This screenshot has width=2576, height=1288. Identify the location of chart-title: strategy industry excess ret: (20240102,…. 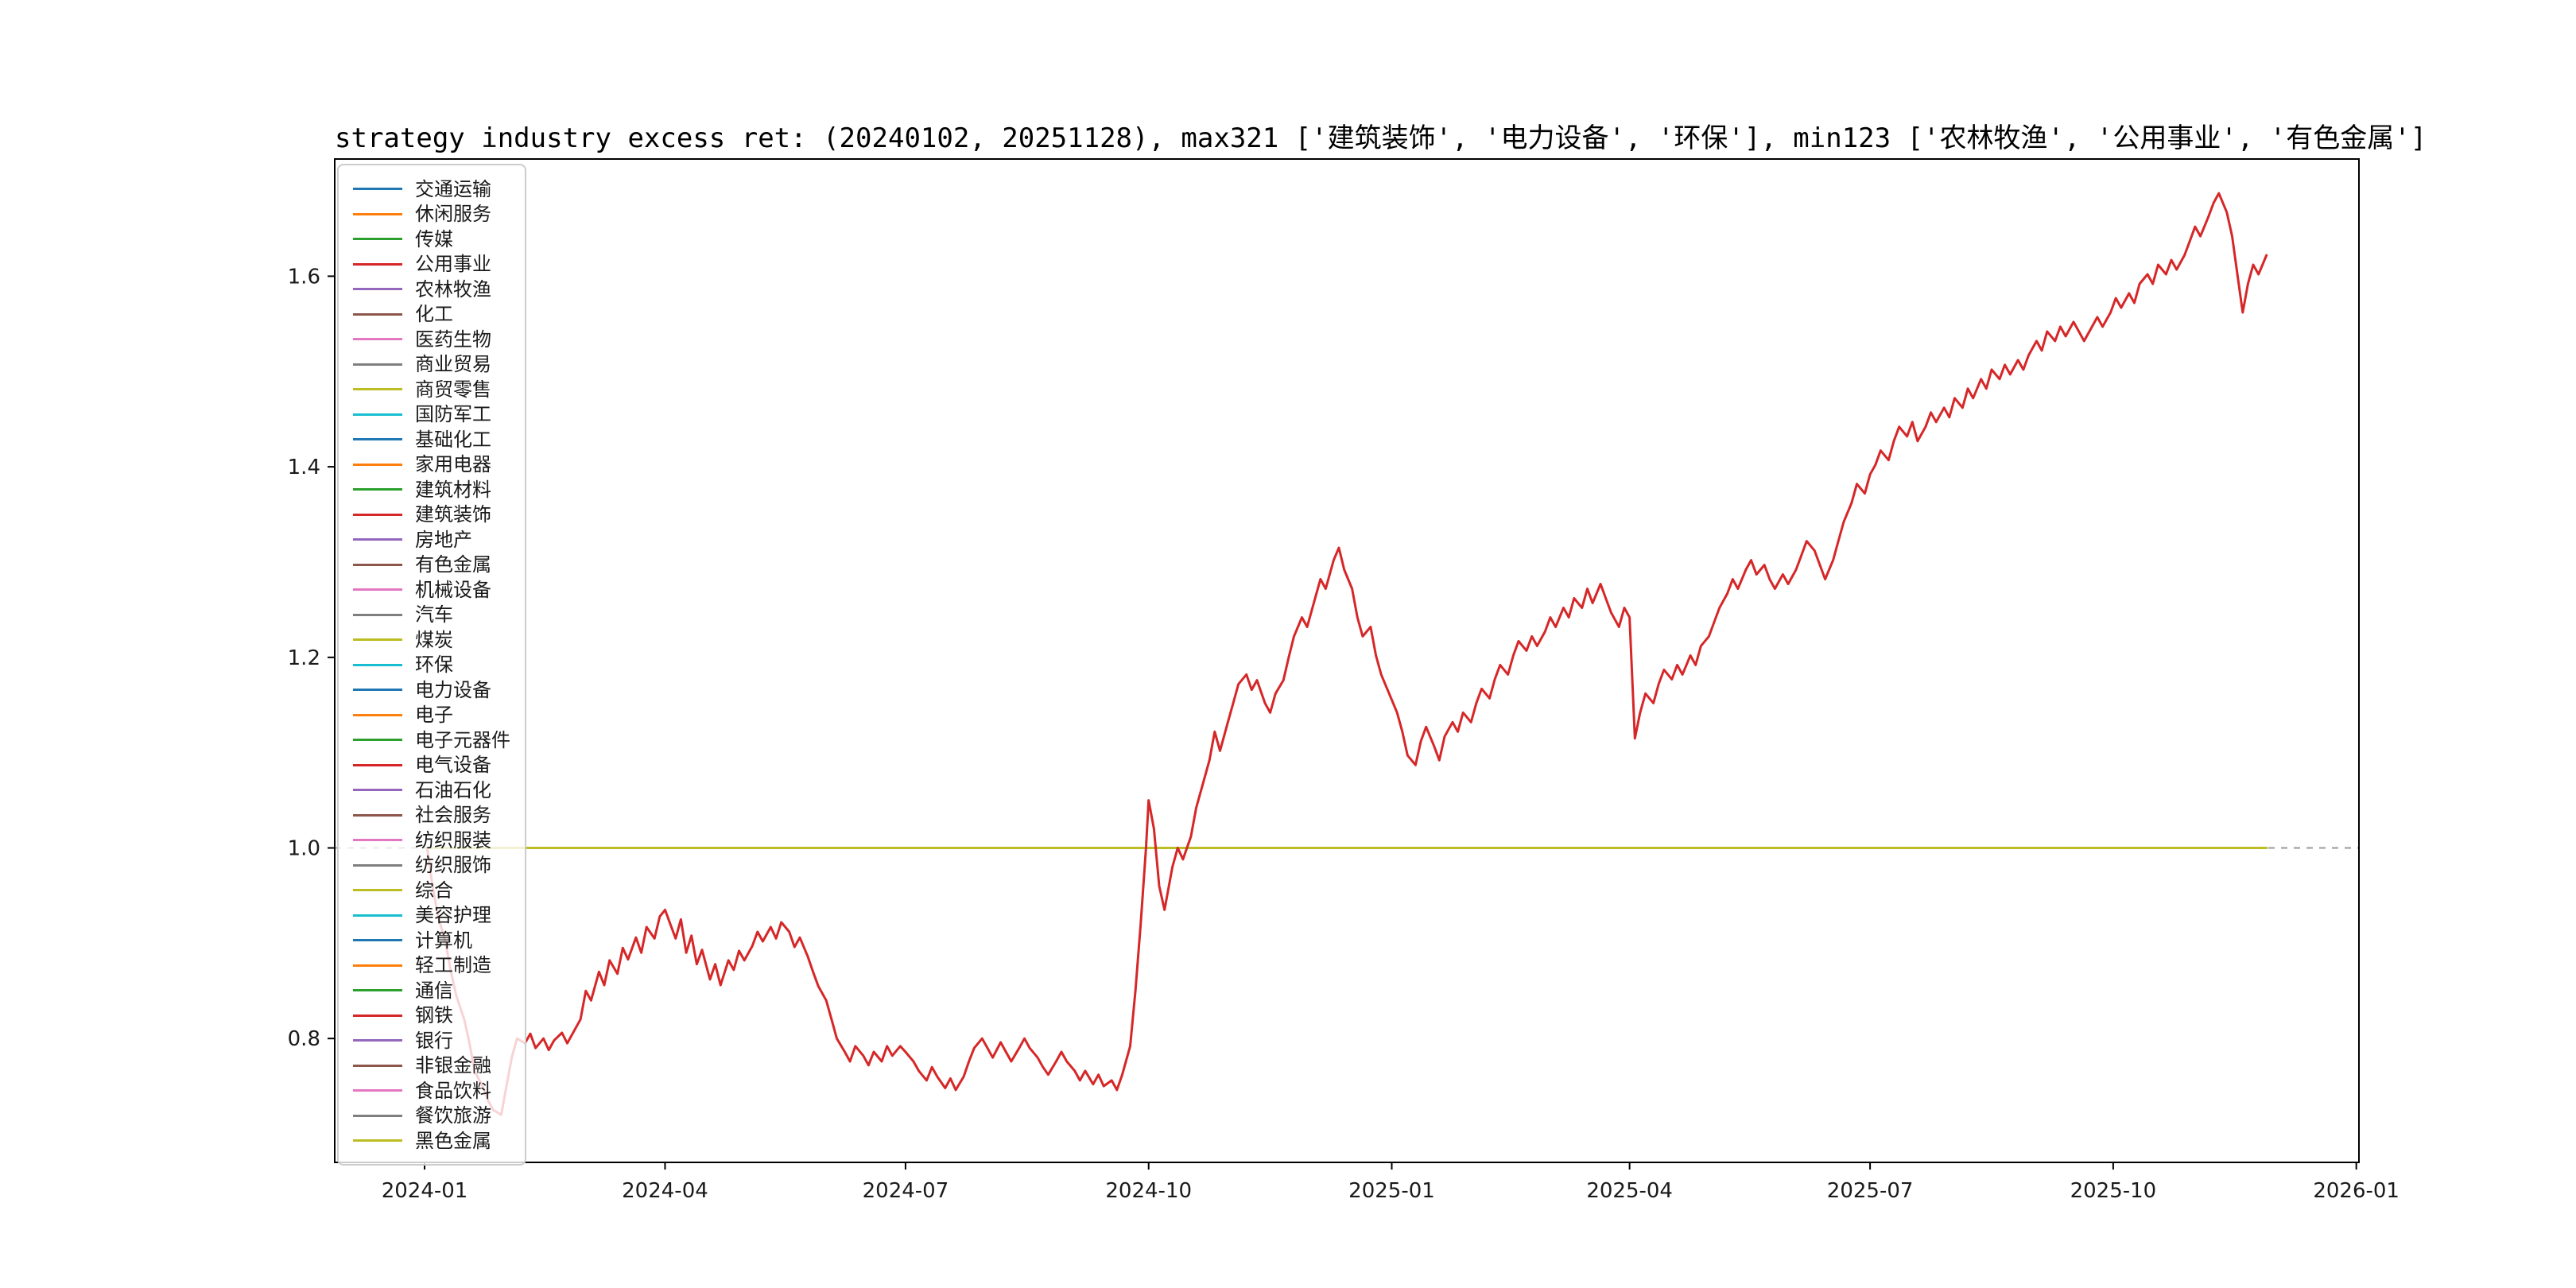
(1381, 138).